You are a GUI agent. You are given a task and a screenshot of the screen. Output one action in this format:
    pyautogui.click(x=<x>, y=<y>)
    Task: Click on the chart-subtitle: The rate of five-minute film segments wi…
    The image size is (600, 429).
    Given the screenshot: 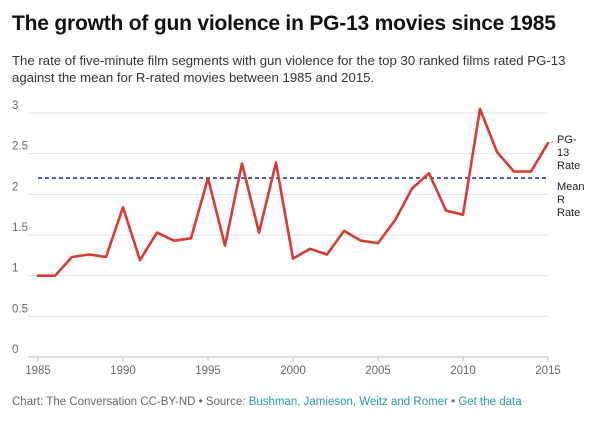 What is the action you would take?
    pyautogui.click(x=289, y=69)
    